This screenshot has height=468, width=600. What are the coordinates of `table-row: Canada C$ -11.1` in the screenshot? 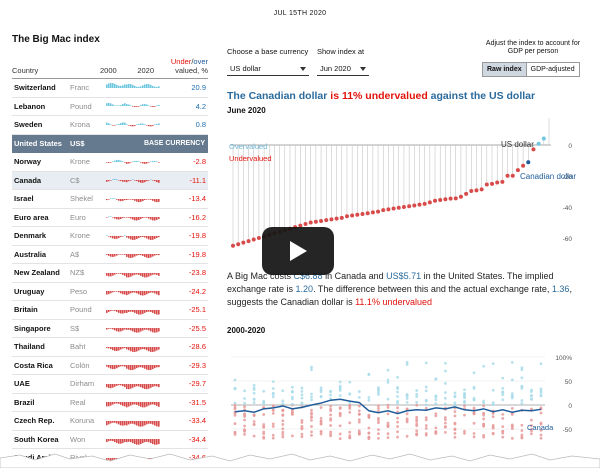 It's located at (110, 180).